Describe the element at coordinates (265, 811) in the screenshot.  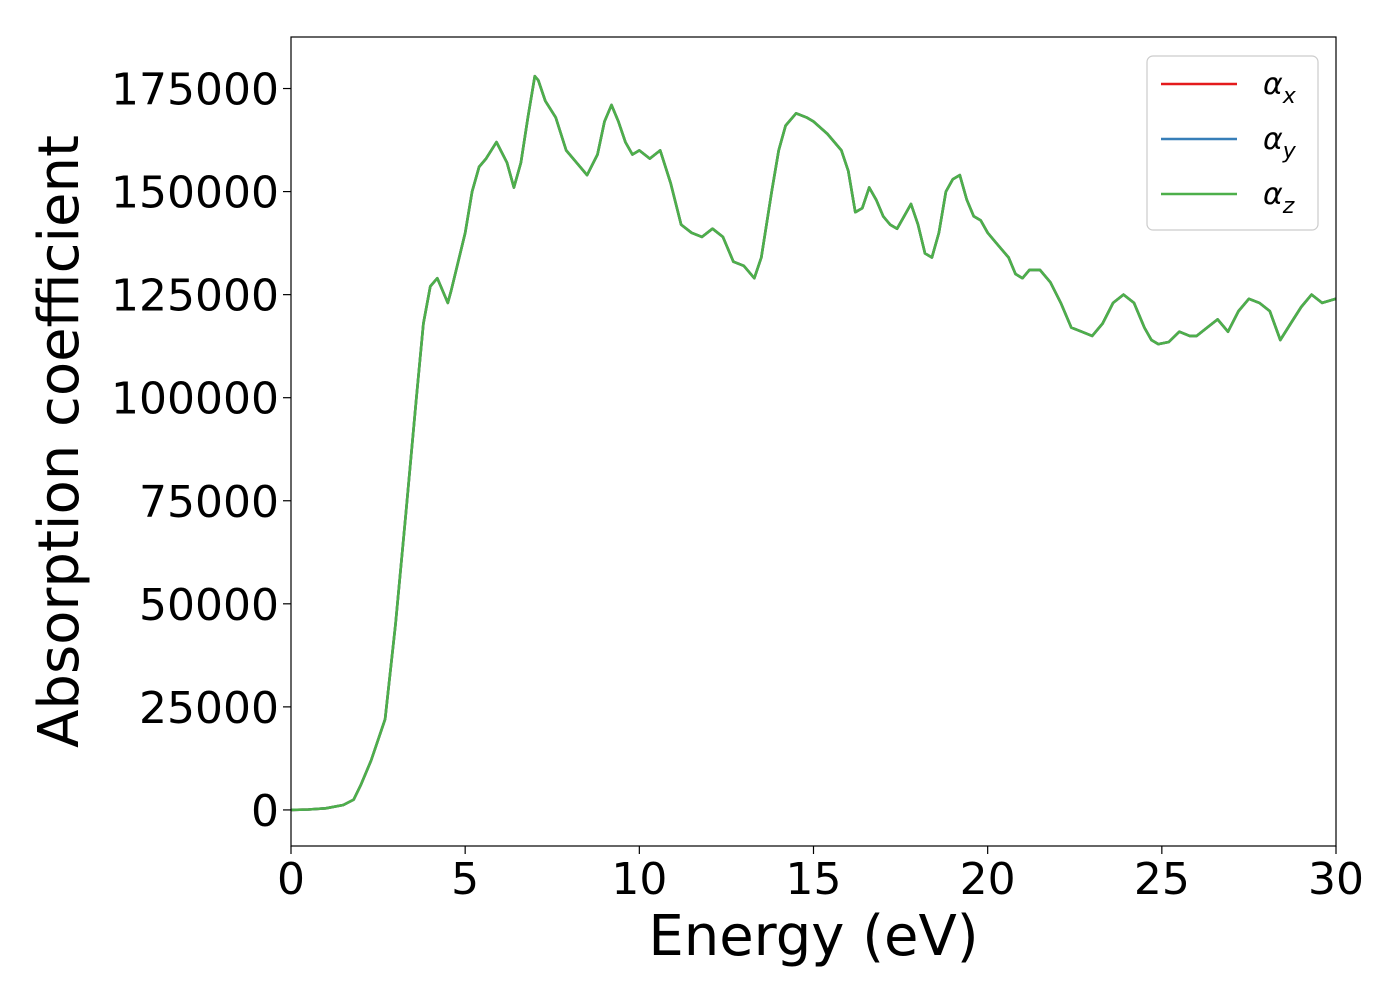
I see `y-tick-label: 0` at that location.